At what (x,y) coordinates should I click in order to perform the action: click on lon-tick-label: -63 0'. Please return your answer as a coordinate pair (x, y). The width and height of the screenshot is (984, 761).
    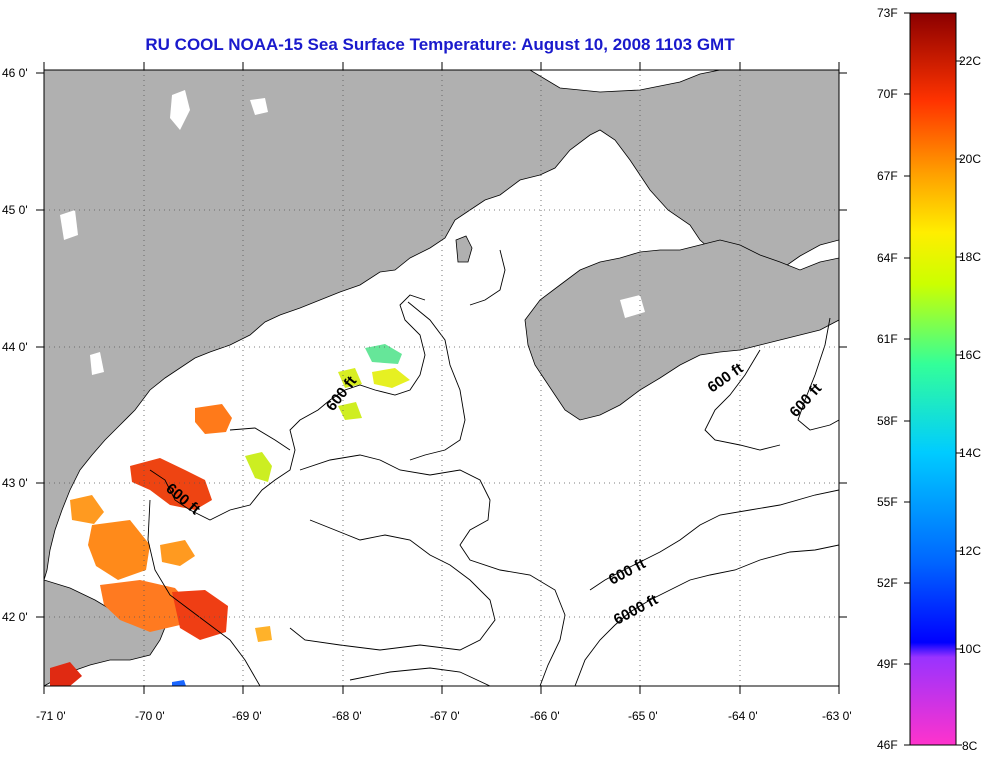
    Looking at the image, I should click on (837, 716).